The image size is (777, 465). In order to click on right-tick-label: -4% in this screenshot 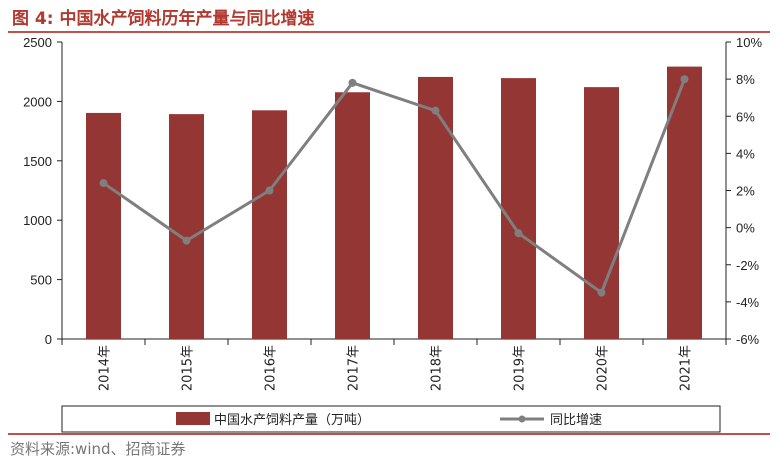, I will do `click(748, 302)`.